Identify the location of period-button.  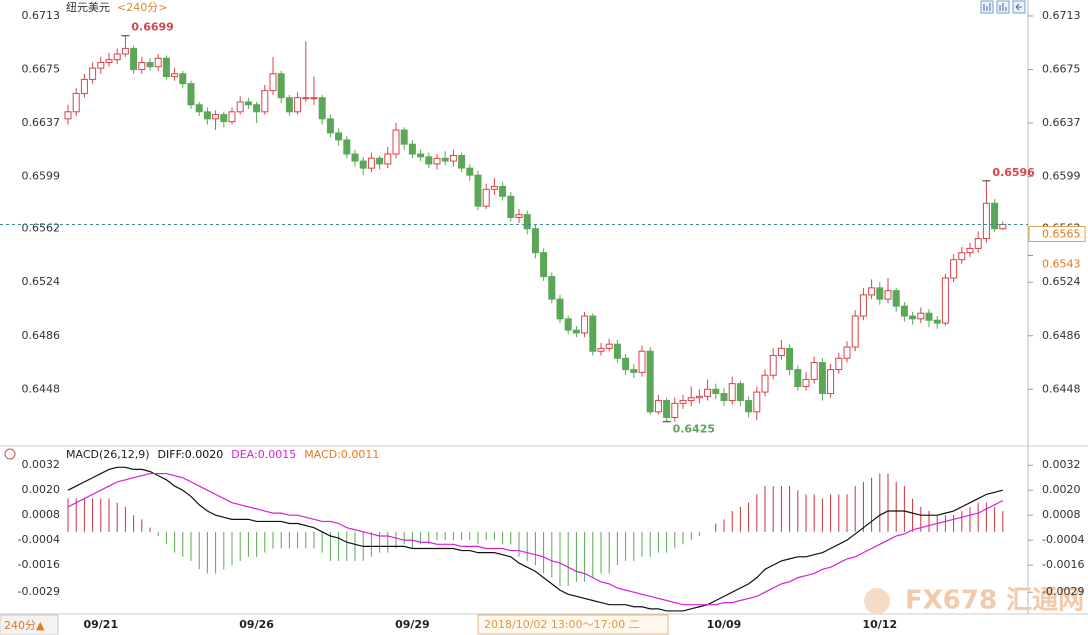
(29, 624).